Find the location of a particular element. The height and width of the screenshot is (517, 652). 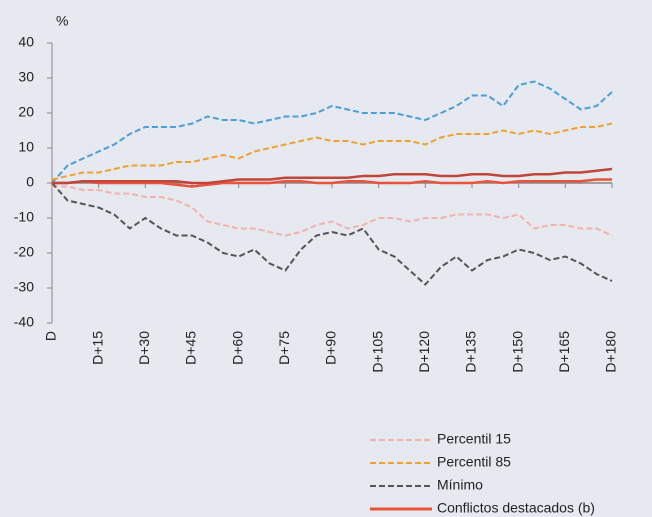

x-tick-label: D+30 is located at coordinates (144, 348).